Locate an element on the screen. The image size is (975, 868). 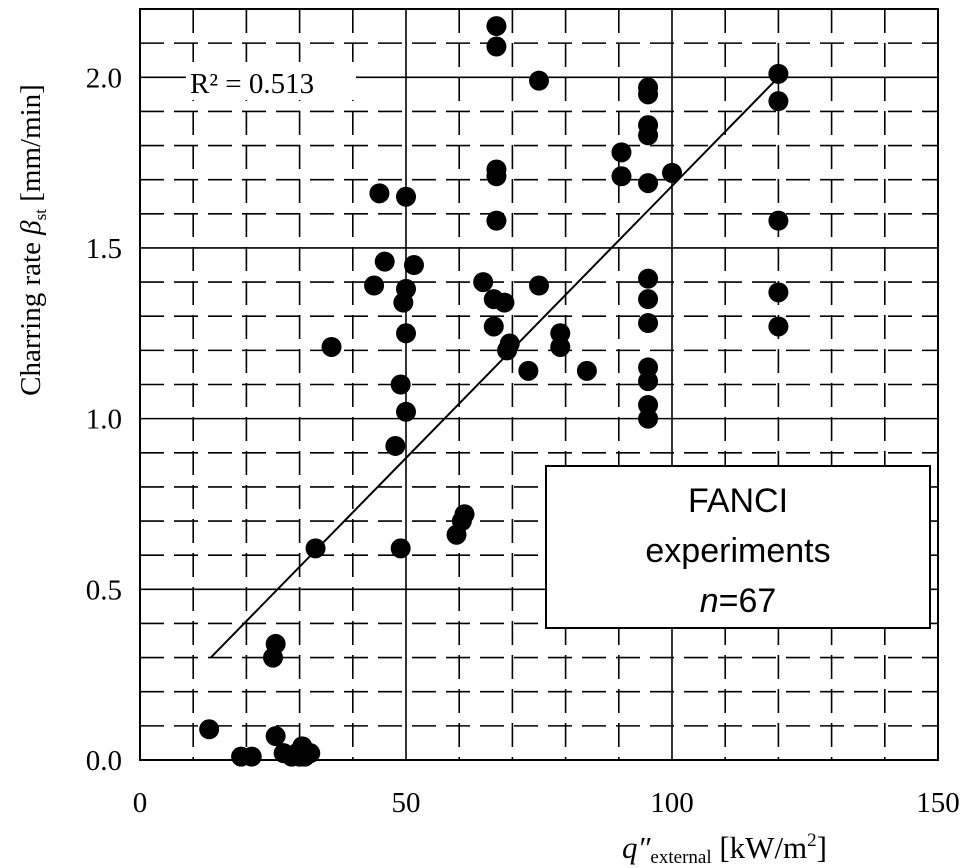
legend-box: FANCI experiments n=67 is located at coordinates (738, 547).